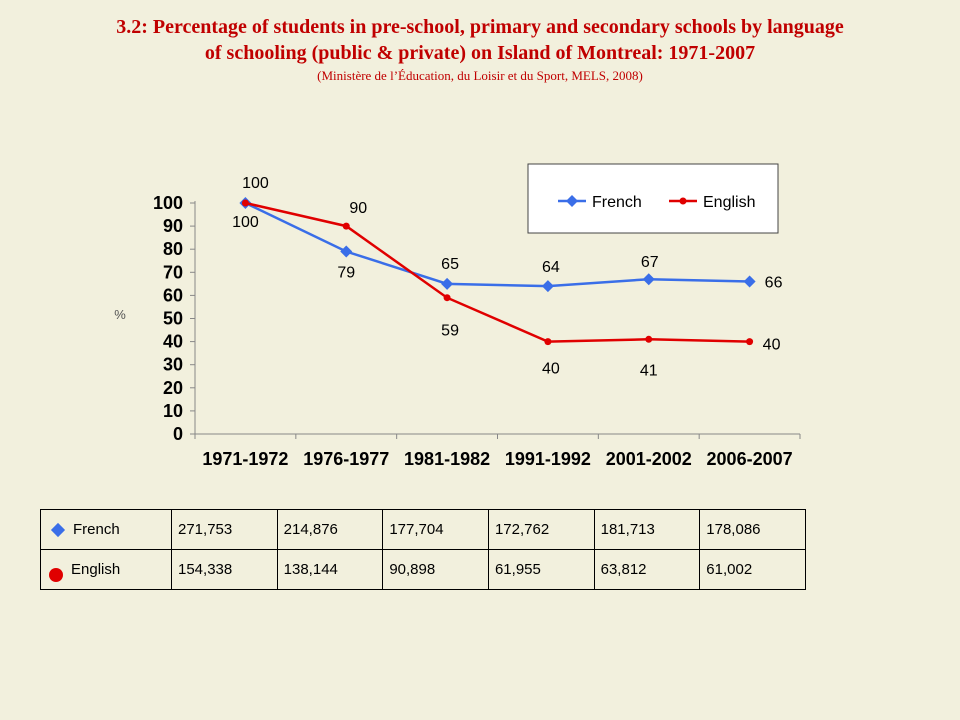  Describe the element at coordinates (649, 370) in the screenshot. I see `data-label-english: 41` at that location.